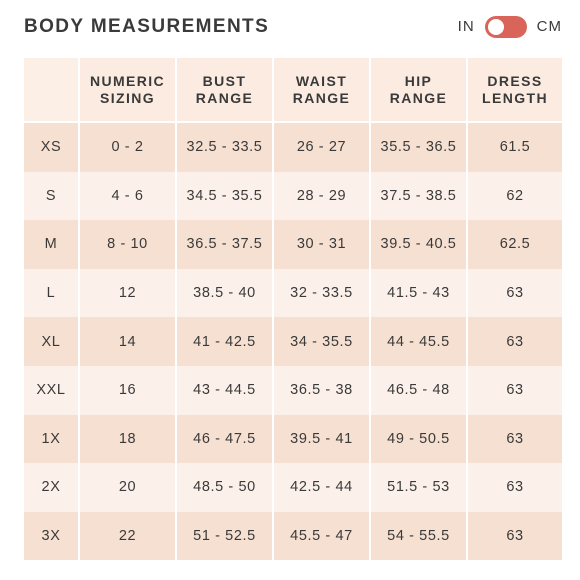 This screenshot has width=580, height=580. Describe the element at coordinates (466, 26) in the screenshot. I see `unit-label-in: IN` at that location.